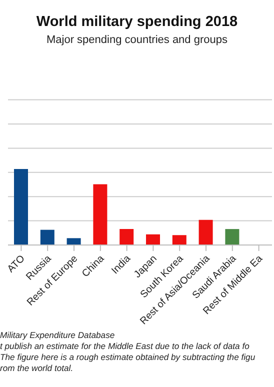 This screenshot has width=274, height=387. What do you see at coordinates (137, 21) in the screenshot?
I see `chart-title: World military spending 2018` at bounding box center [137, 21].